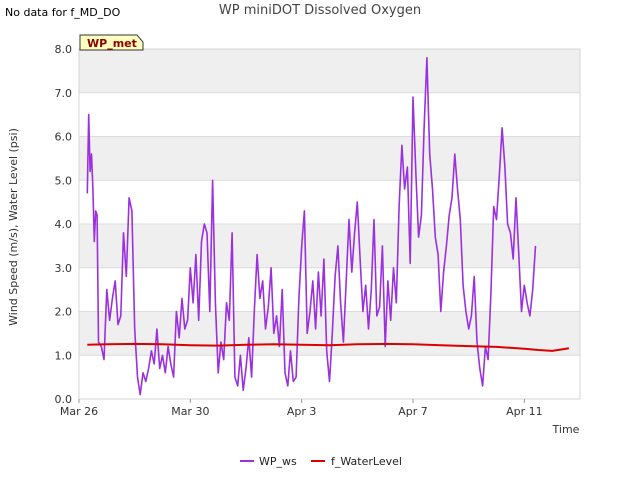 This screenshot has width=640, height=480. I want to click on x-axis-label: Time, so click(566, 429).